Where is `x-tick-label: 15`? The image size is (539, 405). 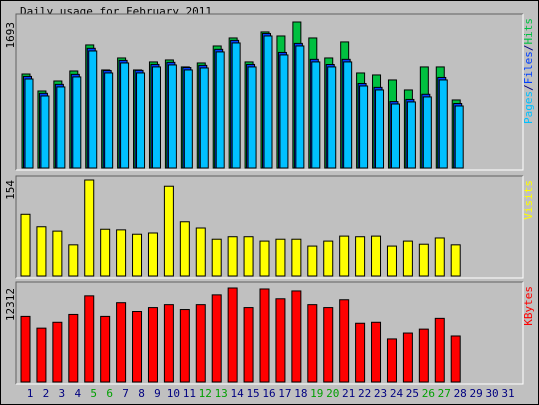 x-tick-label: 15 is located at coordinates (252, 393).